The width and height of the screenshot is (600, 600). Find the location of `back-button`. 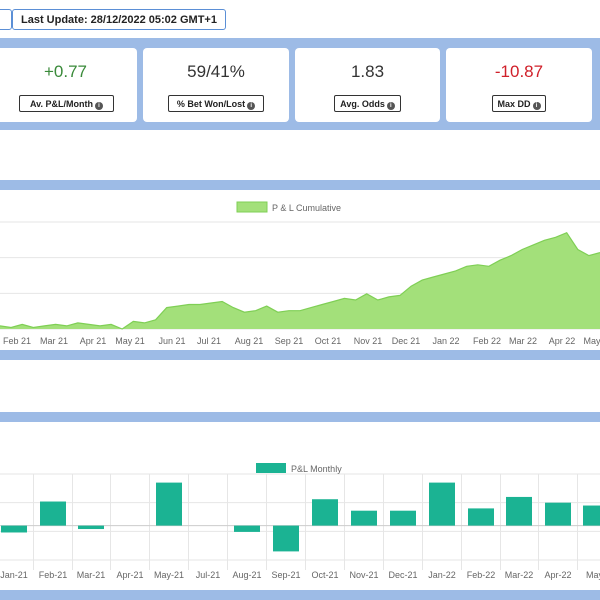

back-button is located at coordinates (6, 19).